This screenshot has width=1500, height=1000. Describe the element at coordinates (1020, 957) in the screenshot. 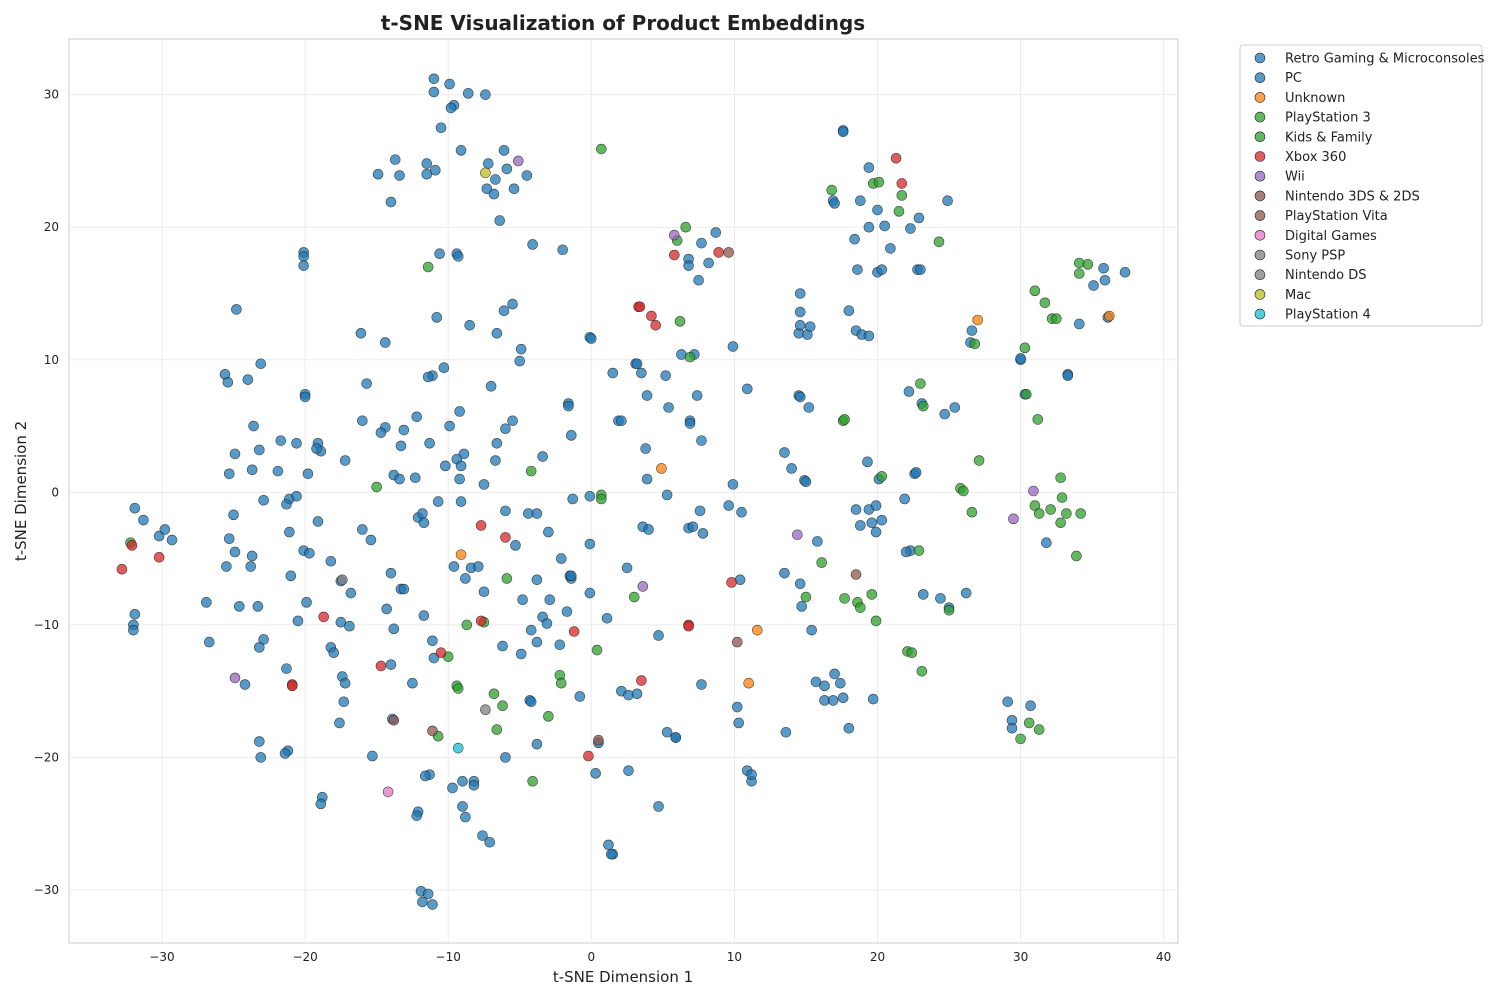

I see `x-tick-label: 30` at that location.